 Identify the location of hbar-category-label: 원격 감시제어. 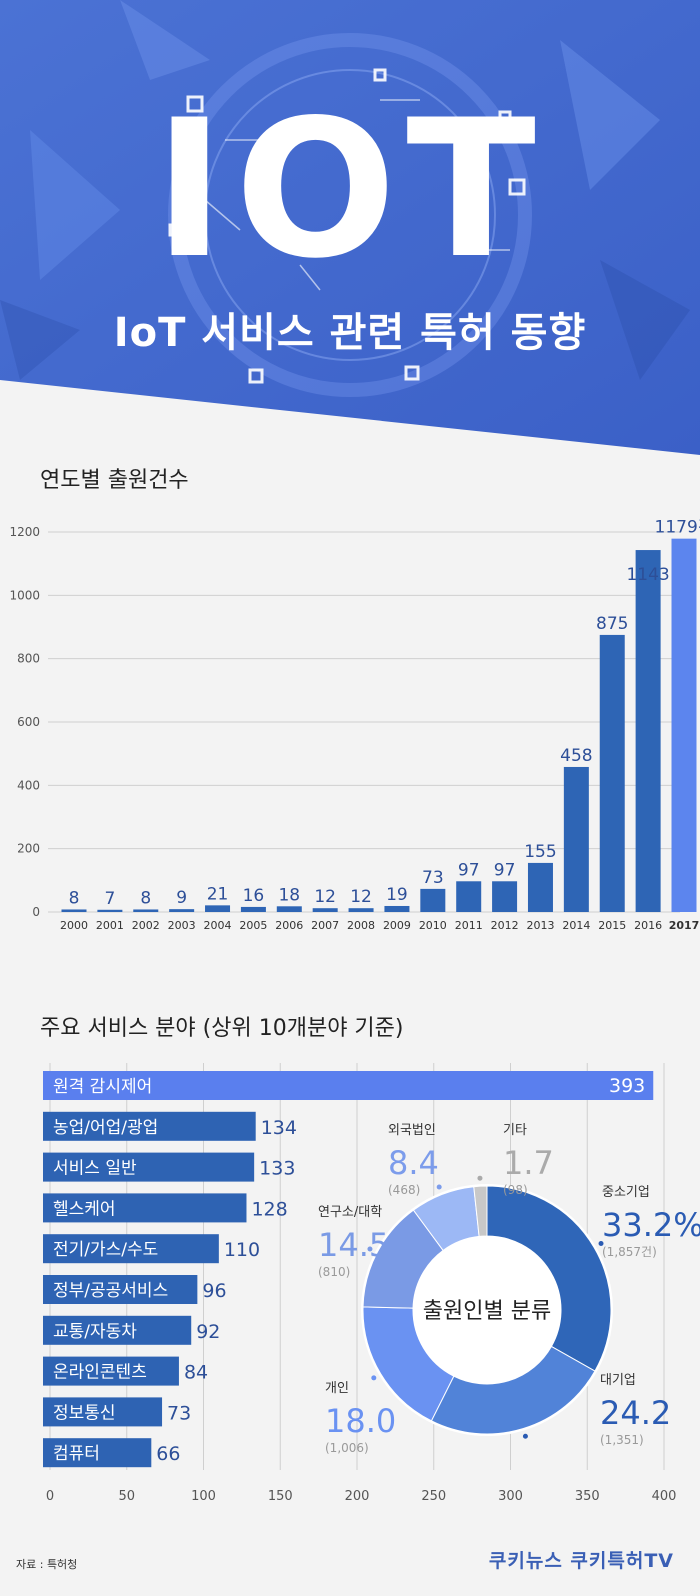
(102, 1087).